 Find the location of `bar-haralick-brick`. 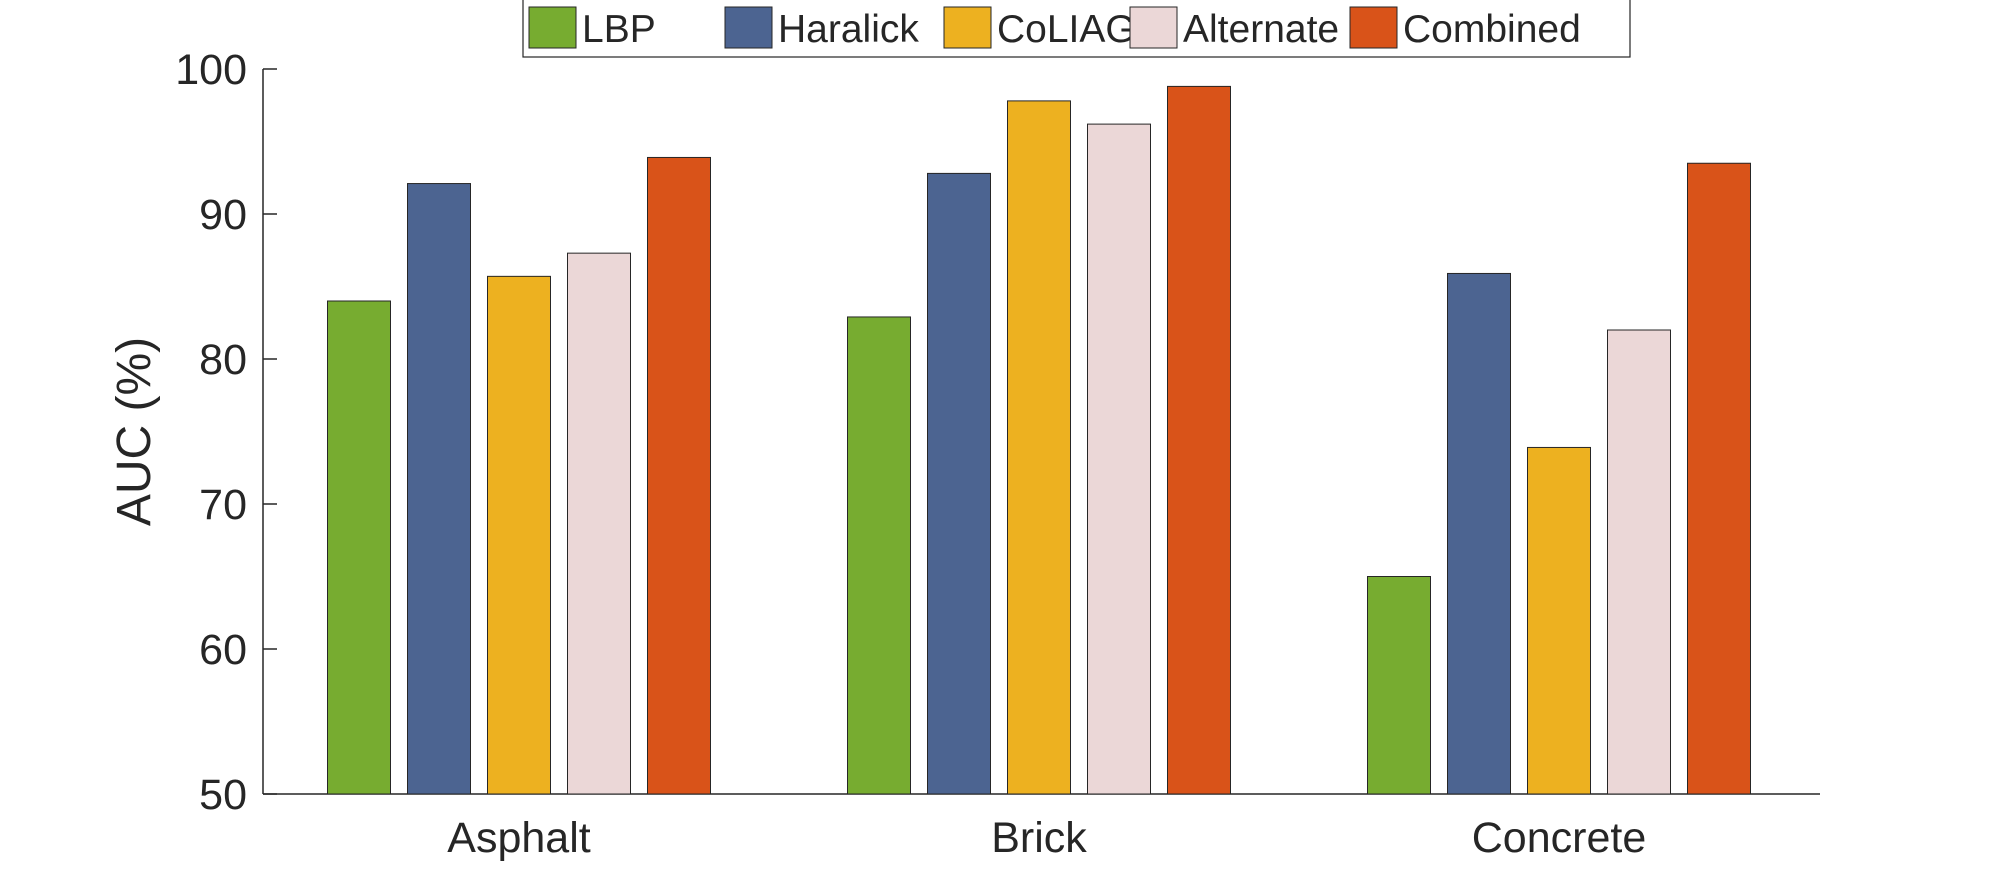

bar-haralick-brick is located at coordinates (959, 483).